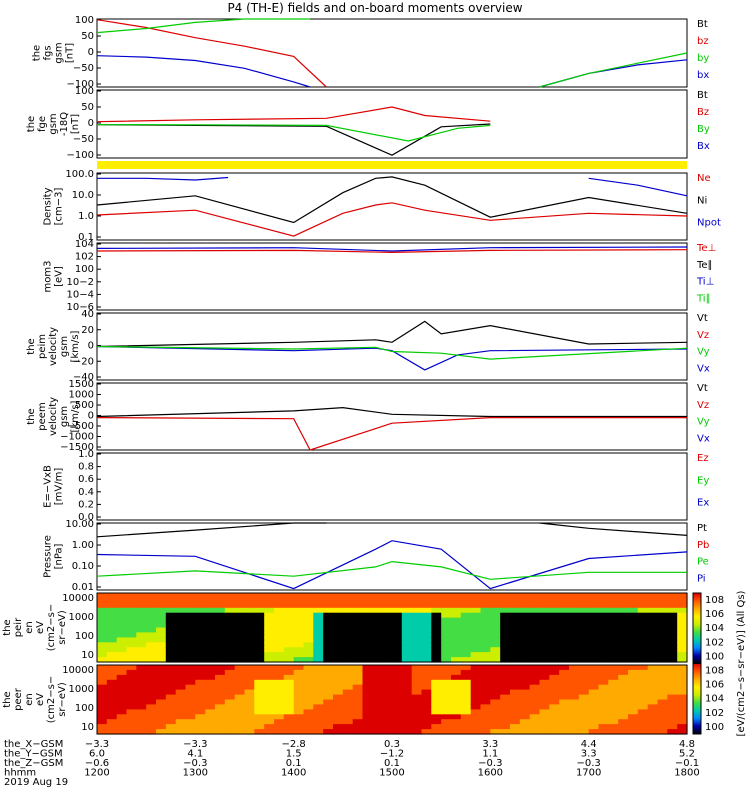 Image resolution: width=750 pixels, height=800 pixels. I want to click on legend-entry: Te∥, so click(704, 265).